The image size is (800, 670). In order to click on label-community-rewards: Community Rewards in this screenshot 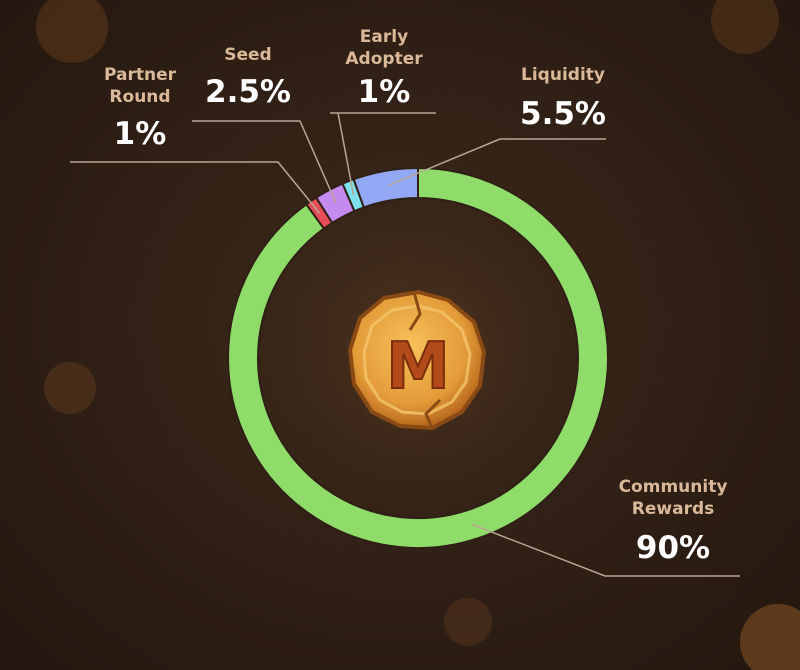, I will do `click(673, 498)`.